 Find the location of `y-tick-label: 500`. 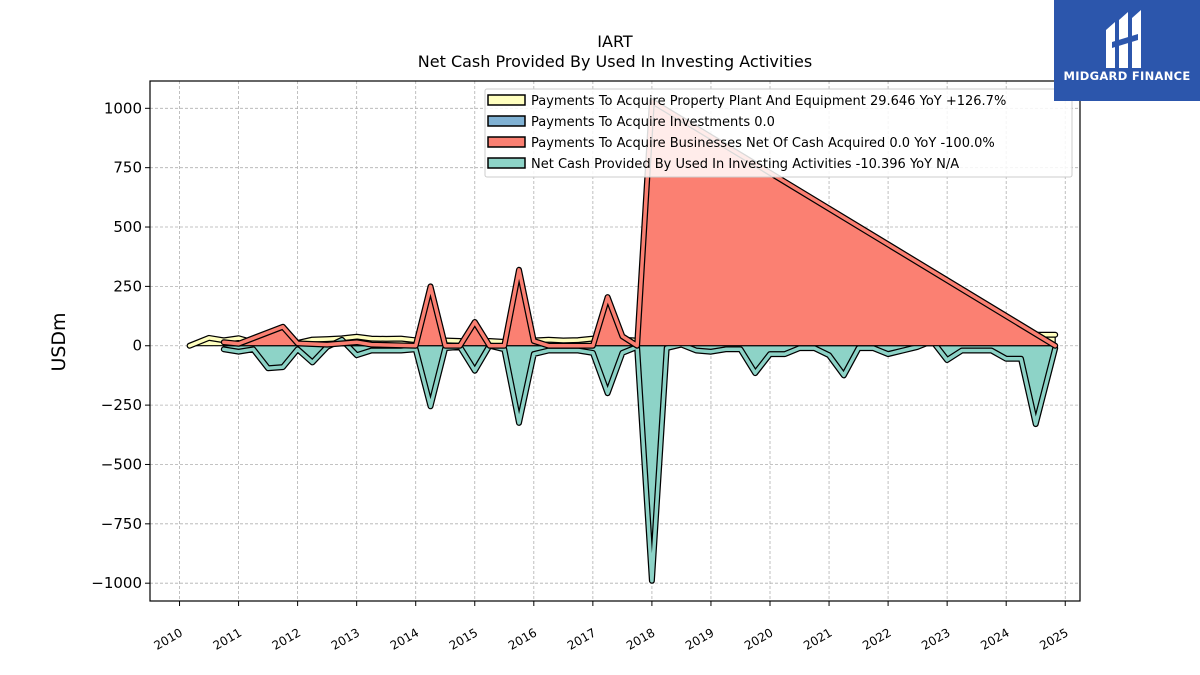

y-tick-label: 500 is located at coordinates (127, 227).